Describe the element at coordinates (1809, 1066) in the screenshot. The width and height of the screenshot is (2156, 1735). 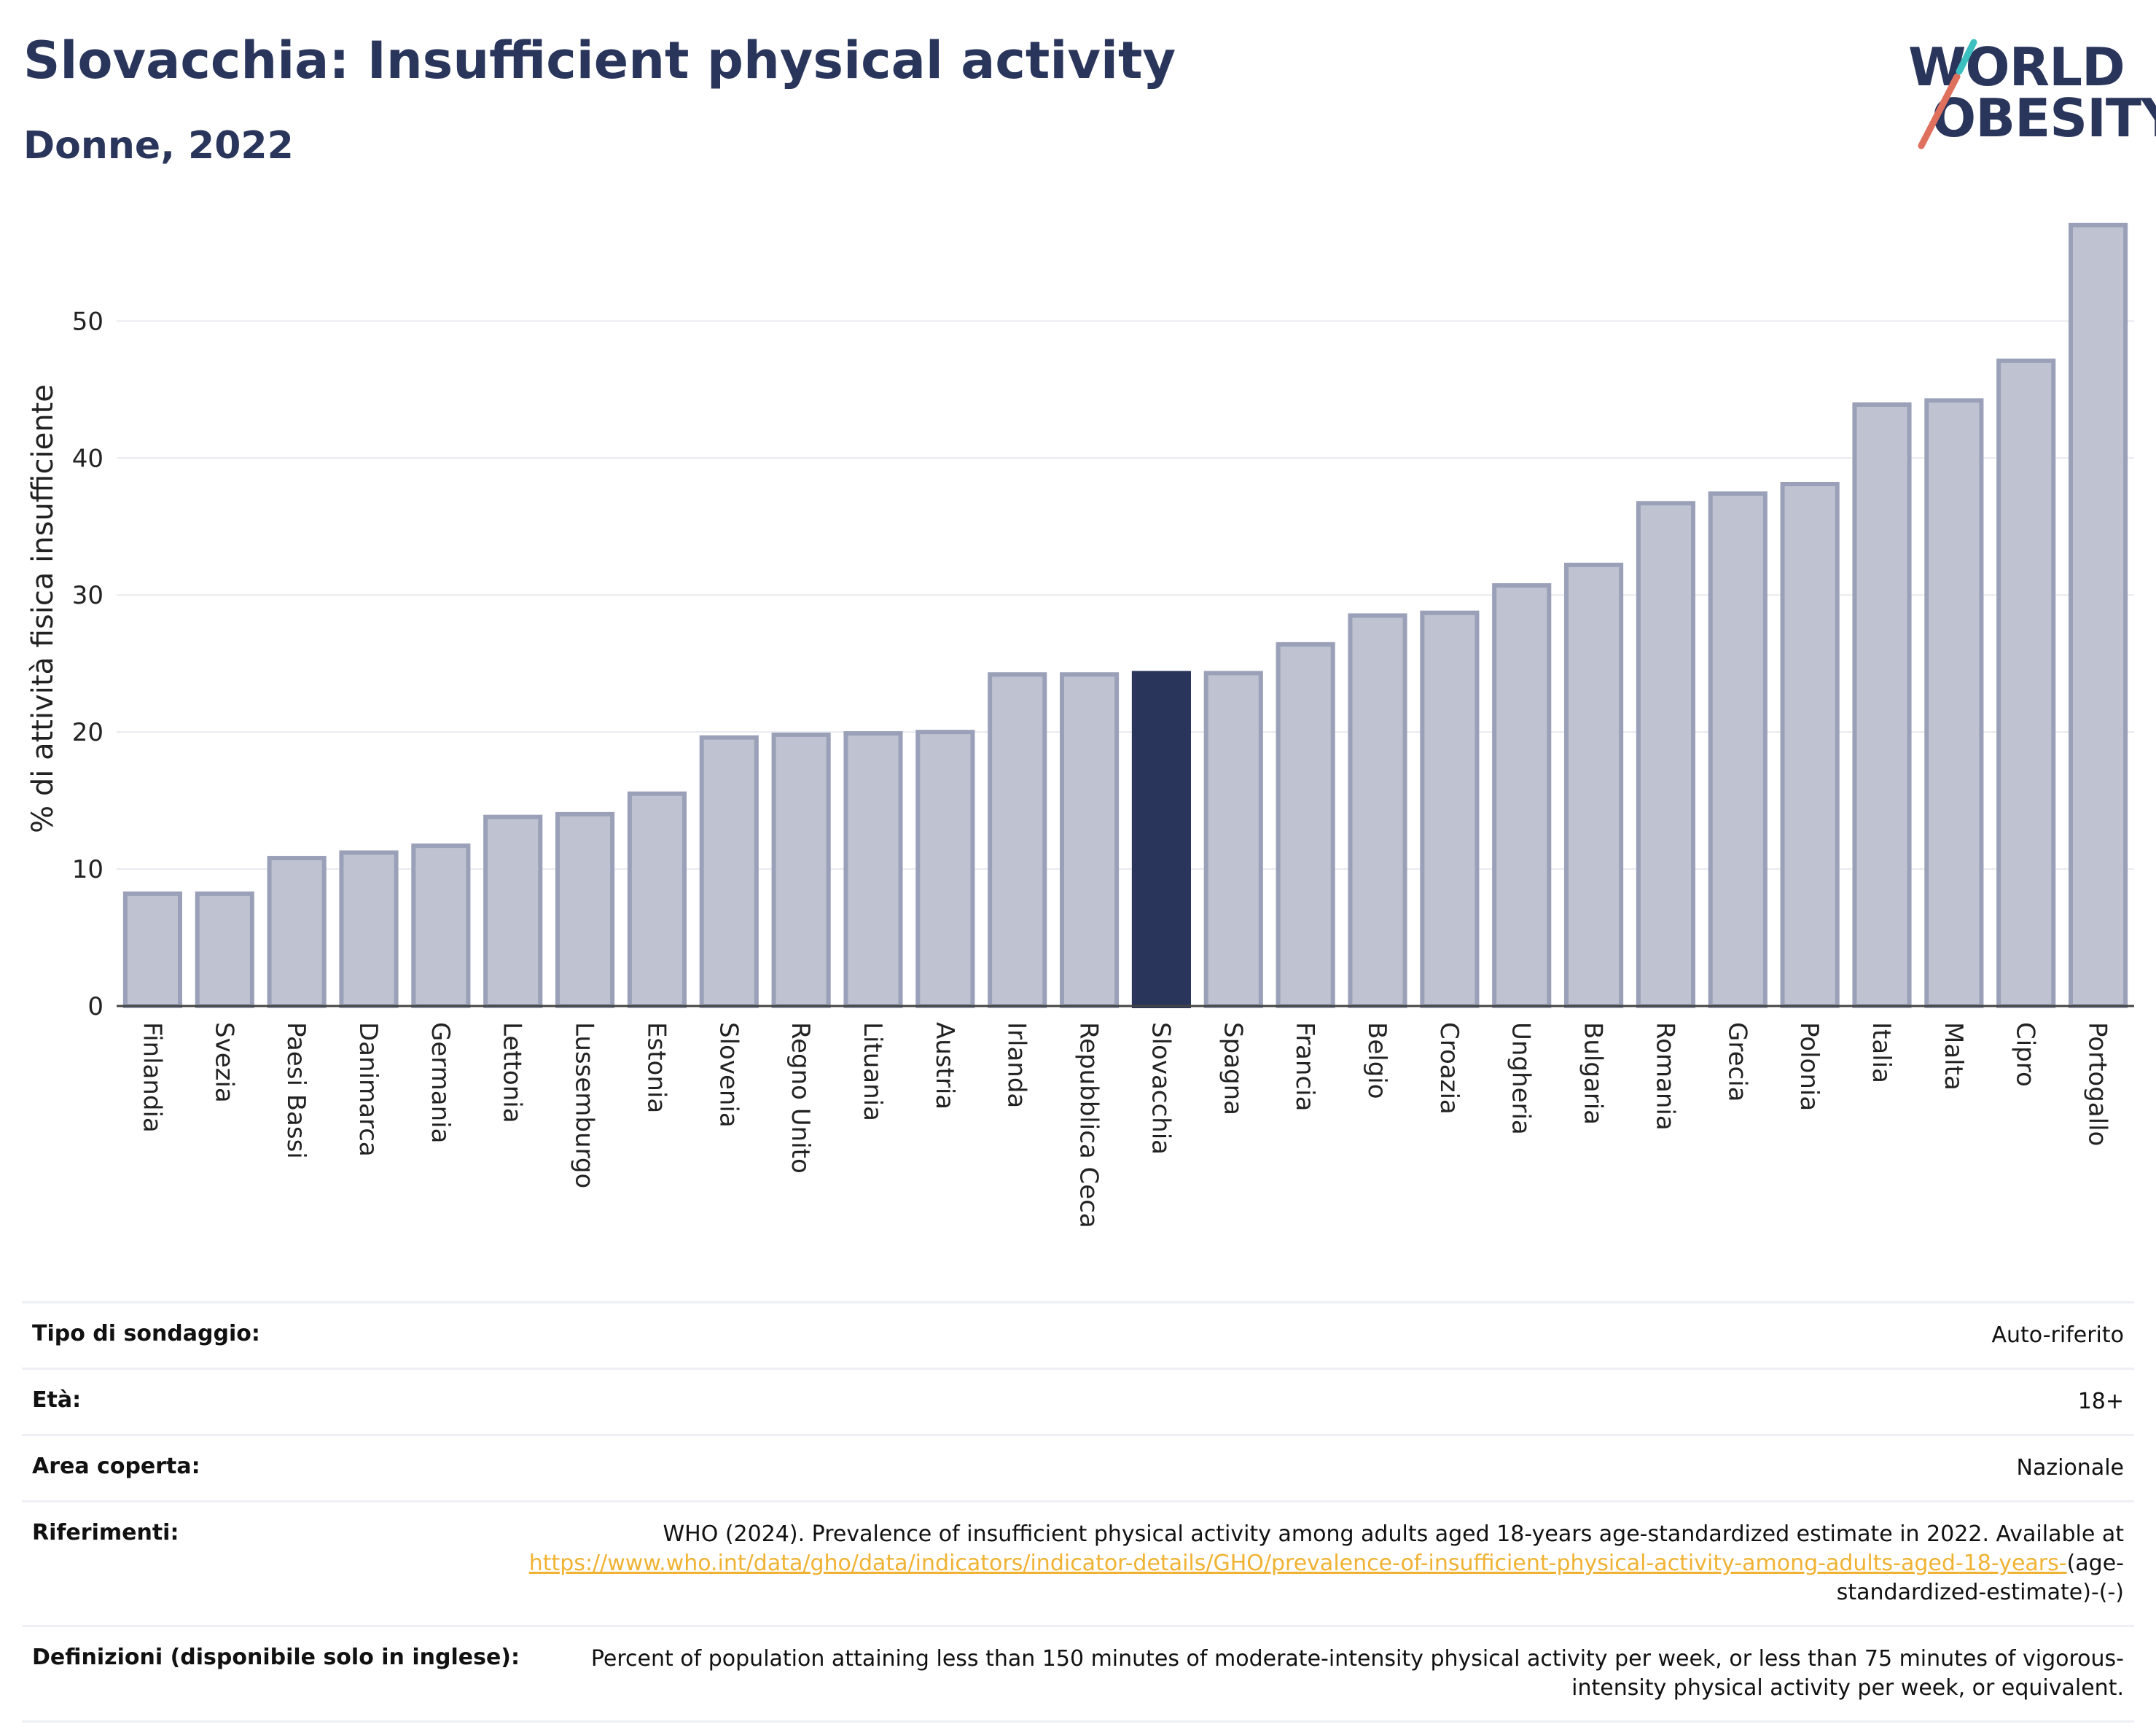
I see `x-tick-label: Polonia` at that location.